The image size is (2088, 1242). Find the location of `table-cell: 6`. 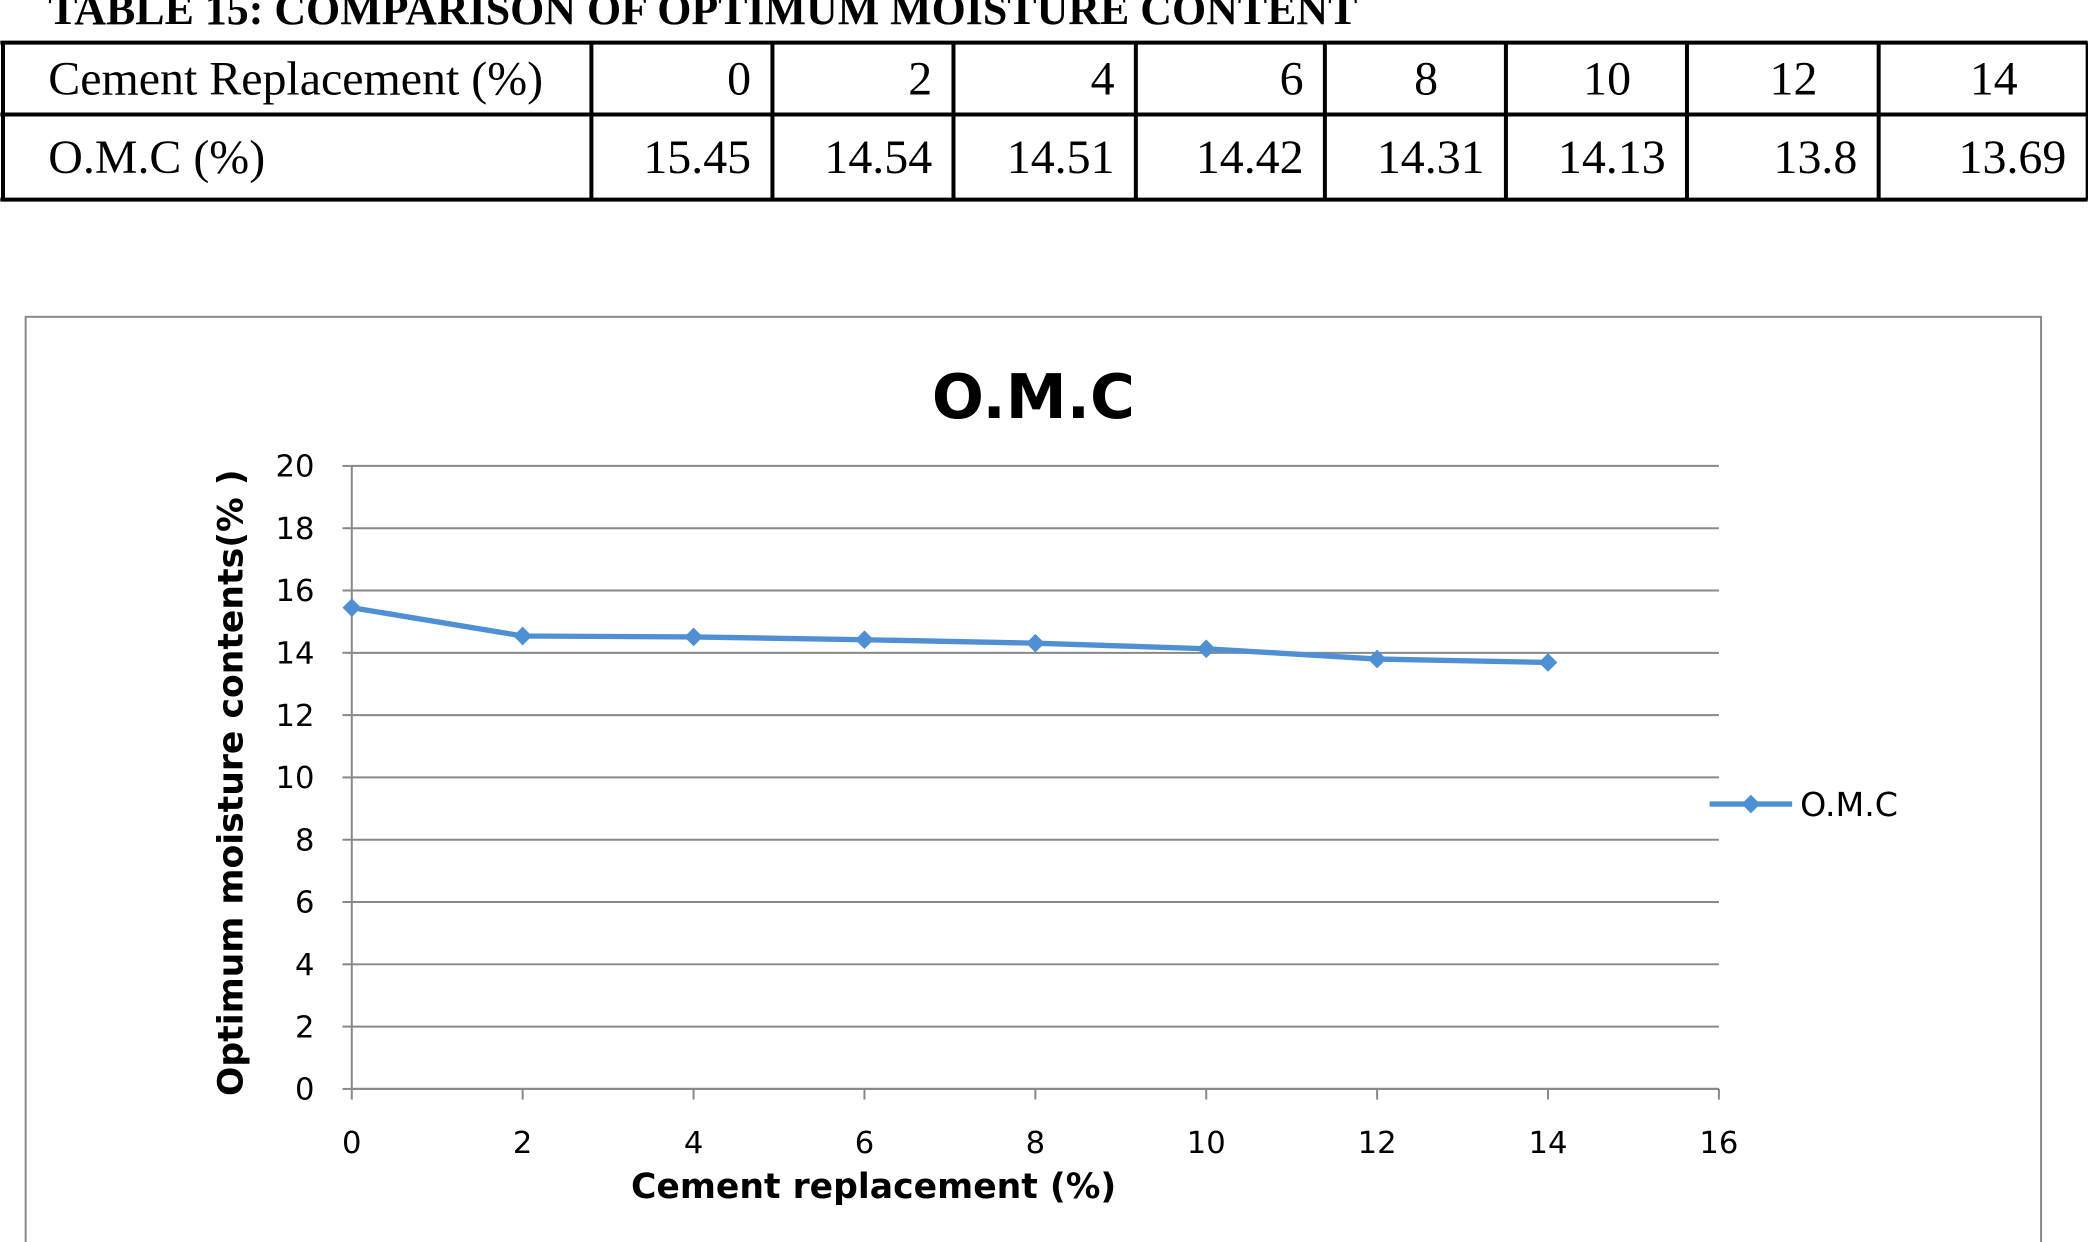

table-cell: 6 is located at coordinates (1292, 79).